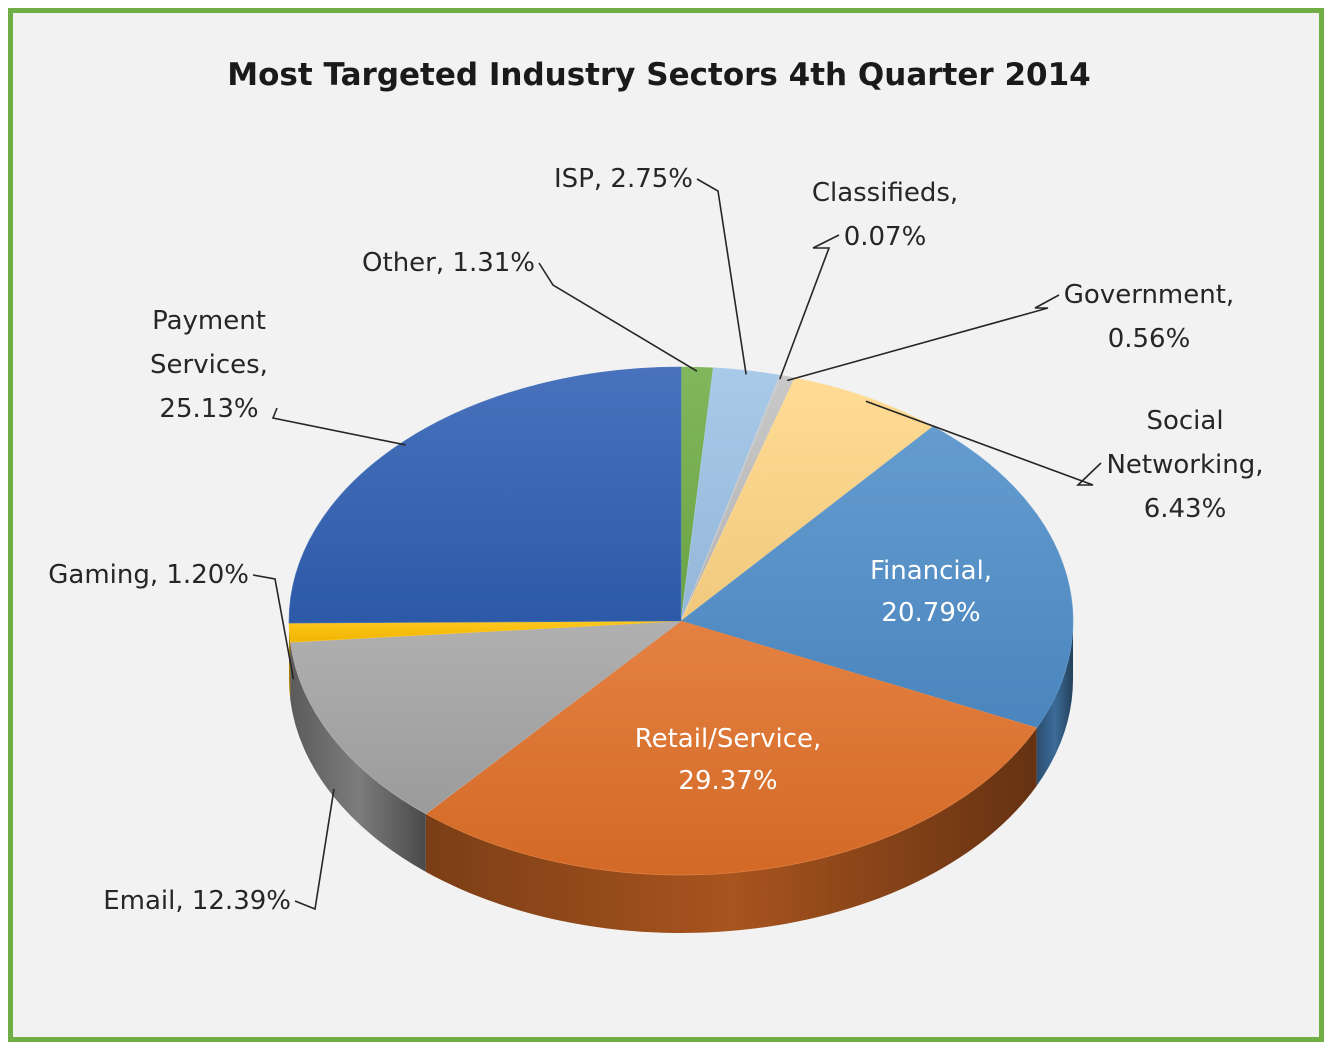  What do you see at coordinates (358, 757) in the screenshot?
I see `slice-side-email` at bounding box center [358, 757].